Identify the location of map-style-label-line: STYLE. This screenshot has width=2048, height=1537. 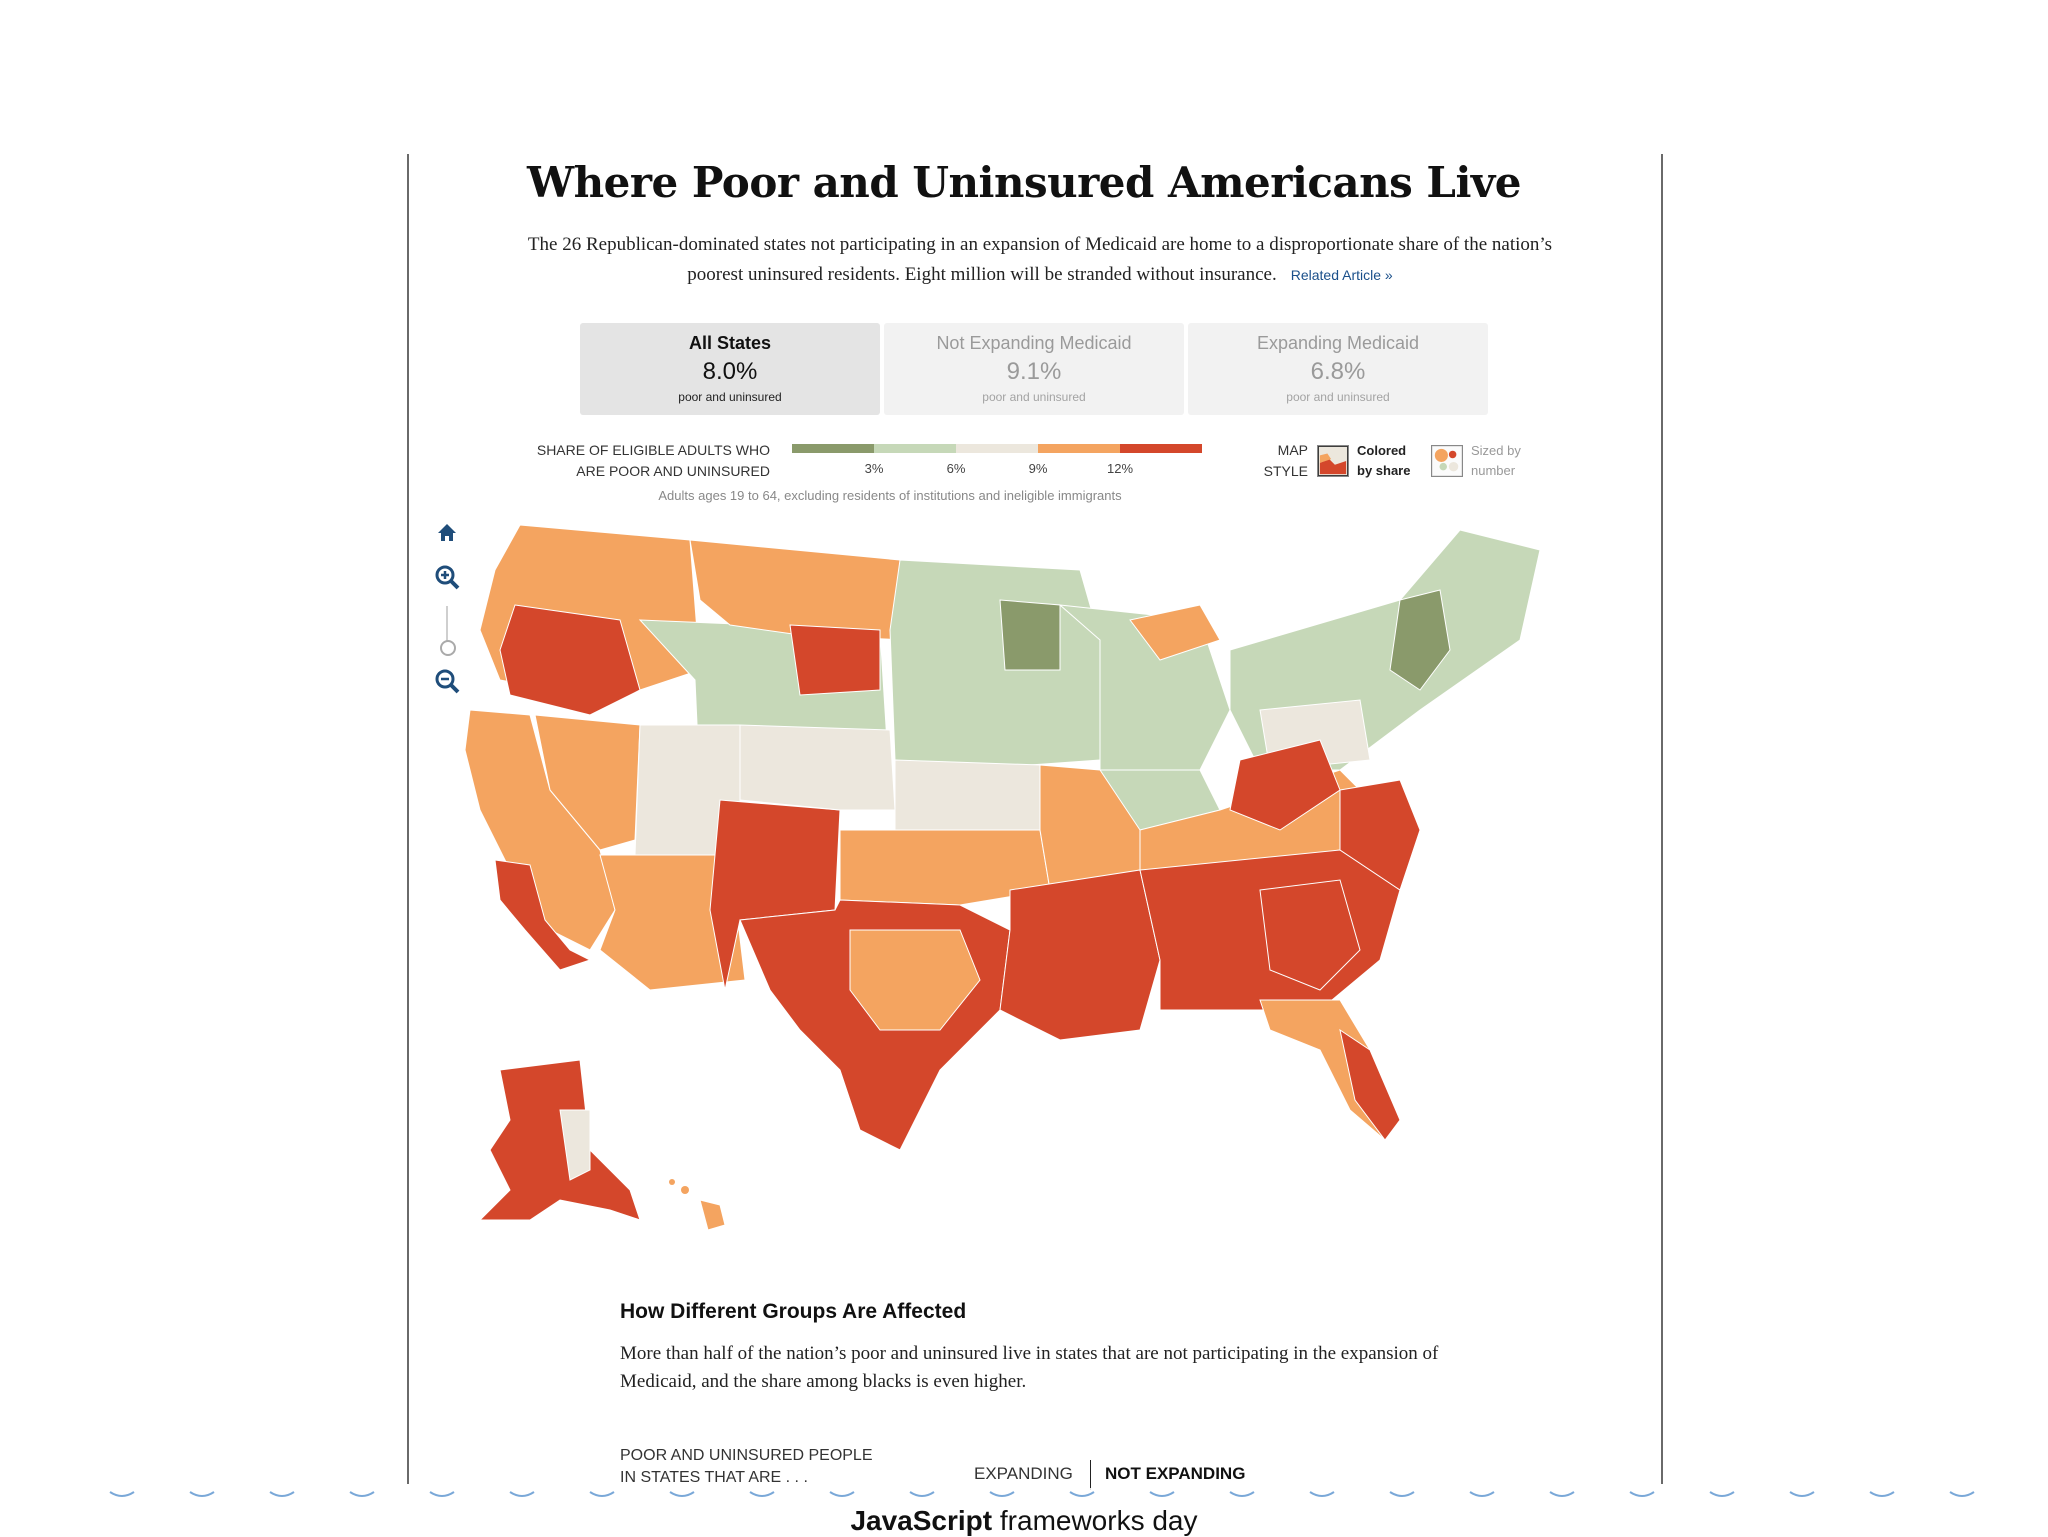
(1285, 471).